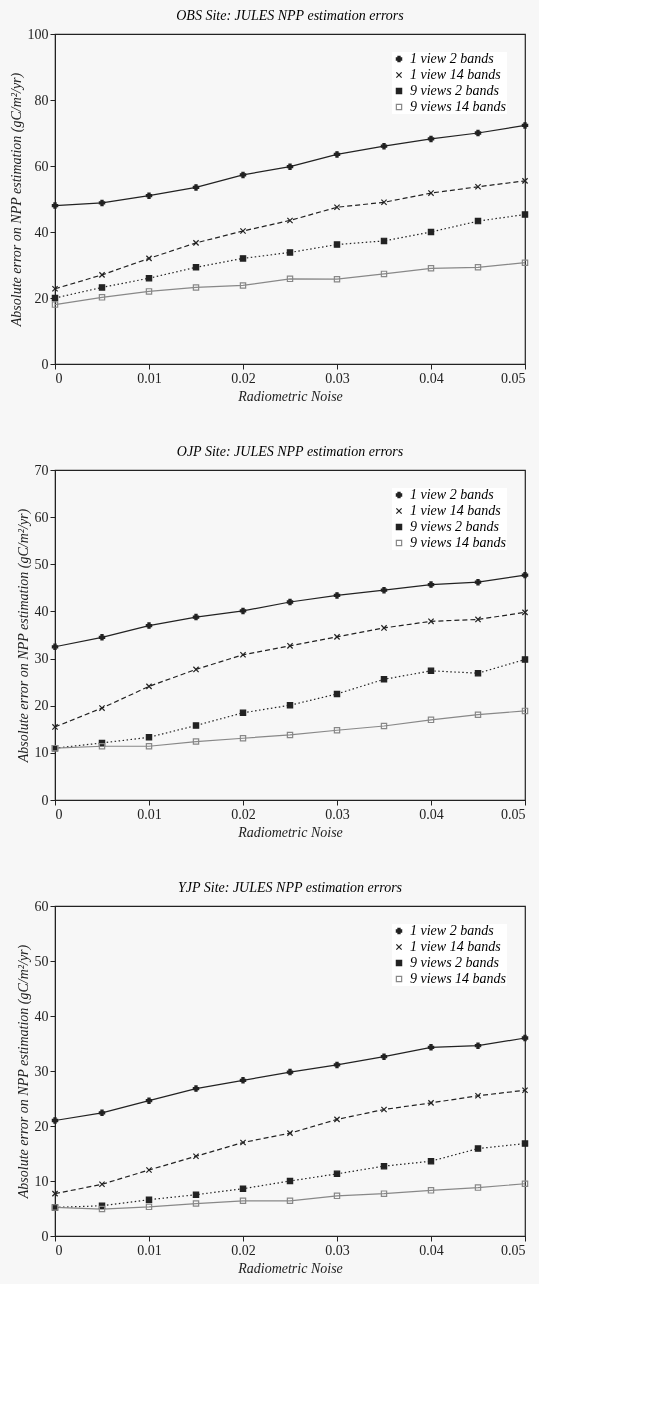  I want to click on chart-title: OBS Site: JULES NPP estimation errors, so click(290, 15).